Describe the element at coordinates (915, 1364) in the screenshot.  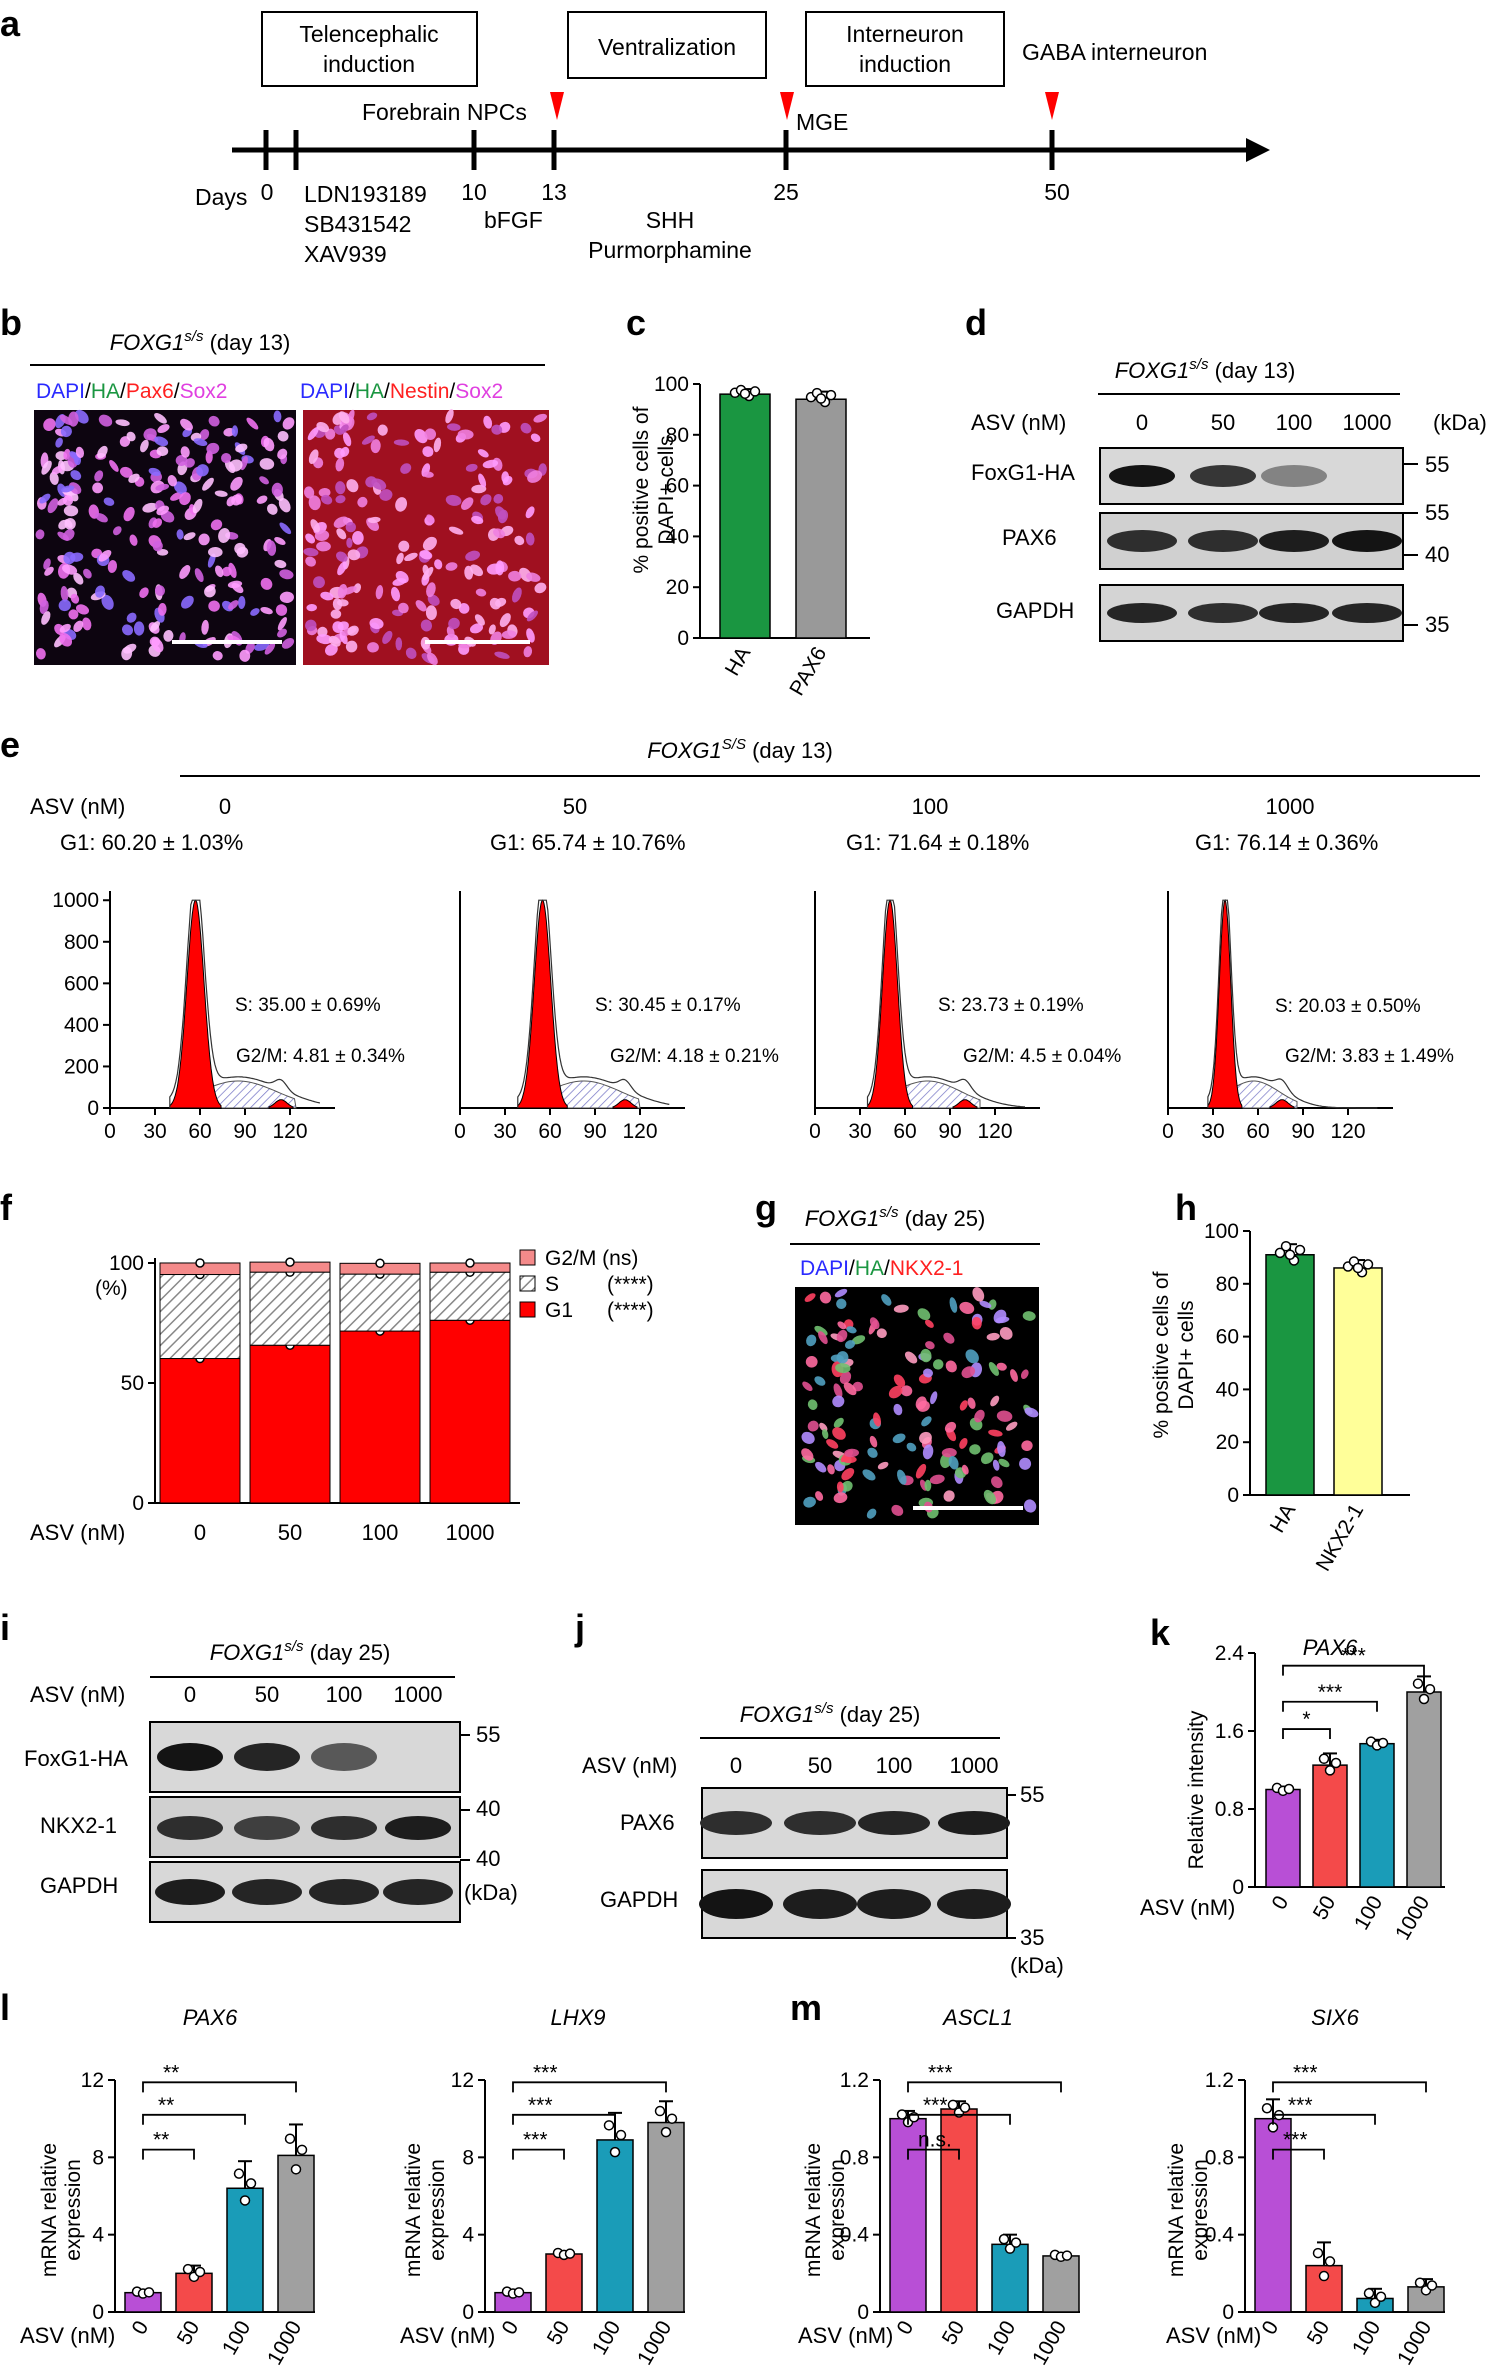
I see `panel-g: FOXG1s/s (day 25) DAPI/HA/NKX2-1` at that location.